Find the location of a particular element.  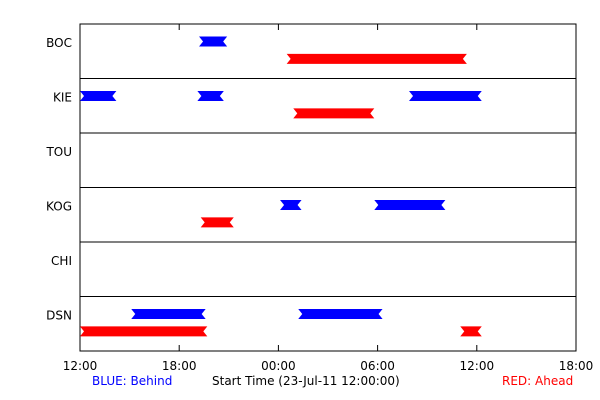

behind-segment-boc is located at coordinates (213, 41).